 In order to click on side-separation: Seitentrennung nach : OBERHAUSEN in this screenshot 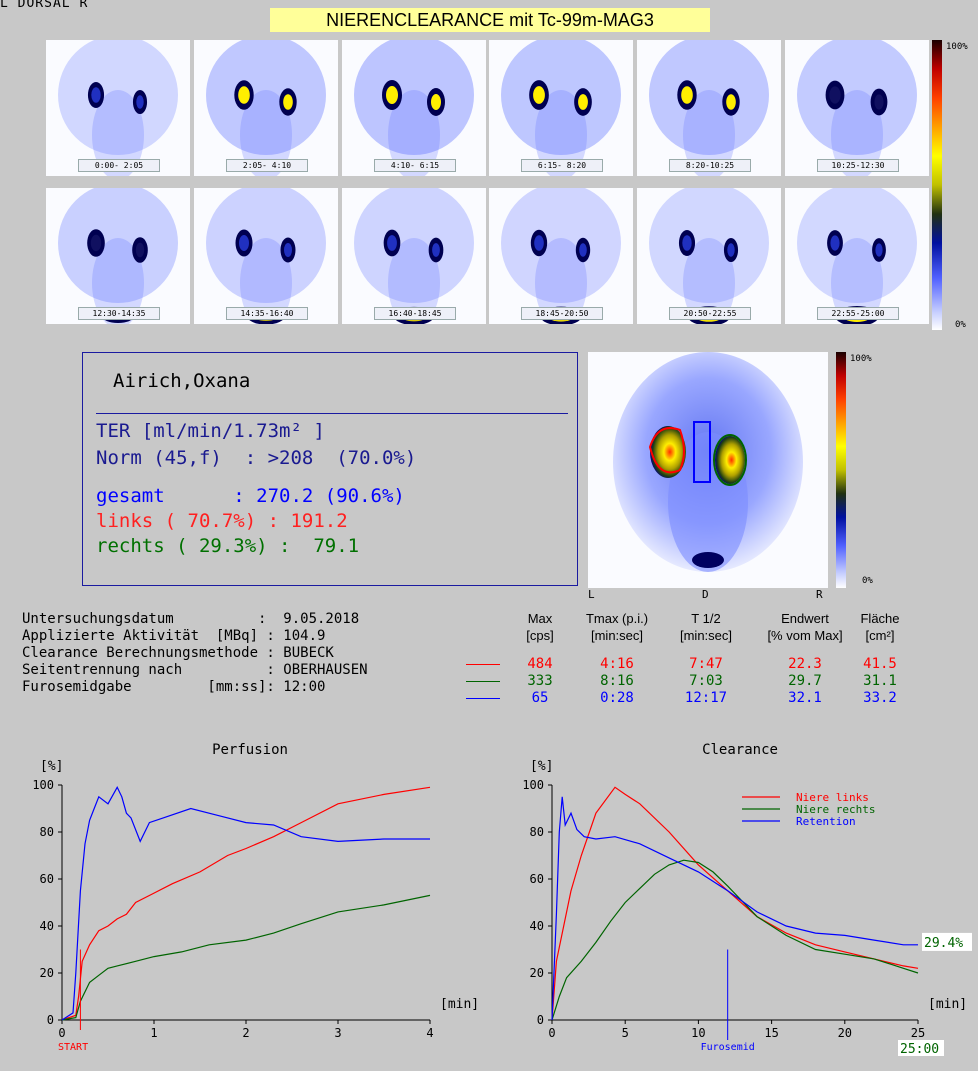, I will do `click(195, 670)`.